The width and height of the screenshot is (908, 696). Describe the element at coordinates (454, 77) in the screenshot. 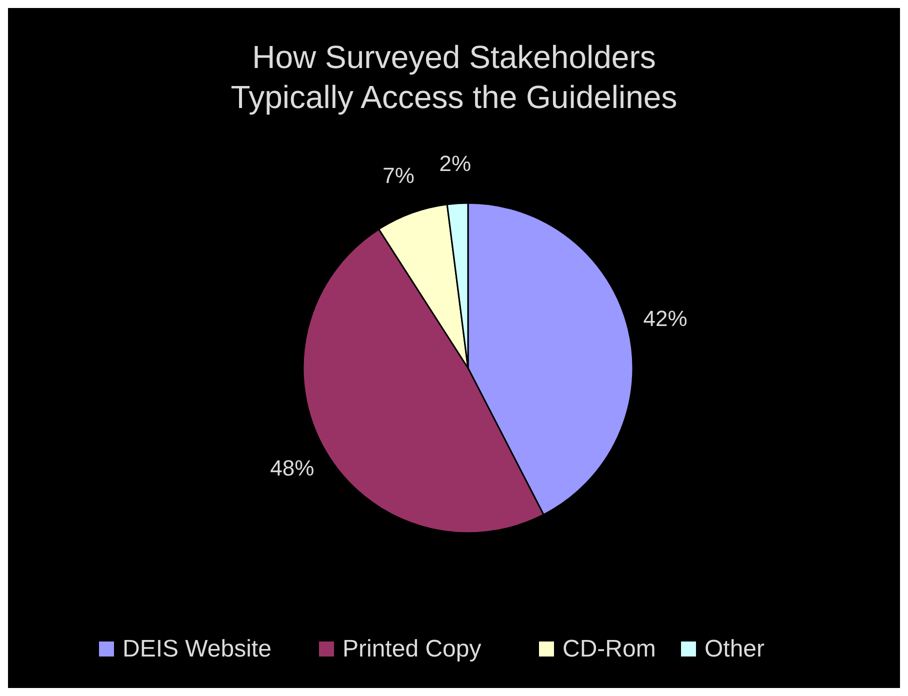

I see `chart-title: How Surveyed Stakeholders Typically Access the Guidelines` at that location.